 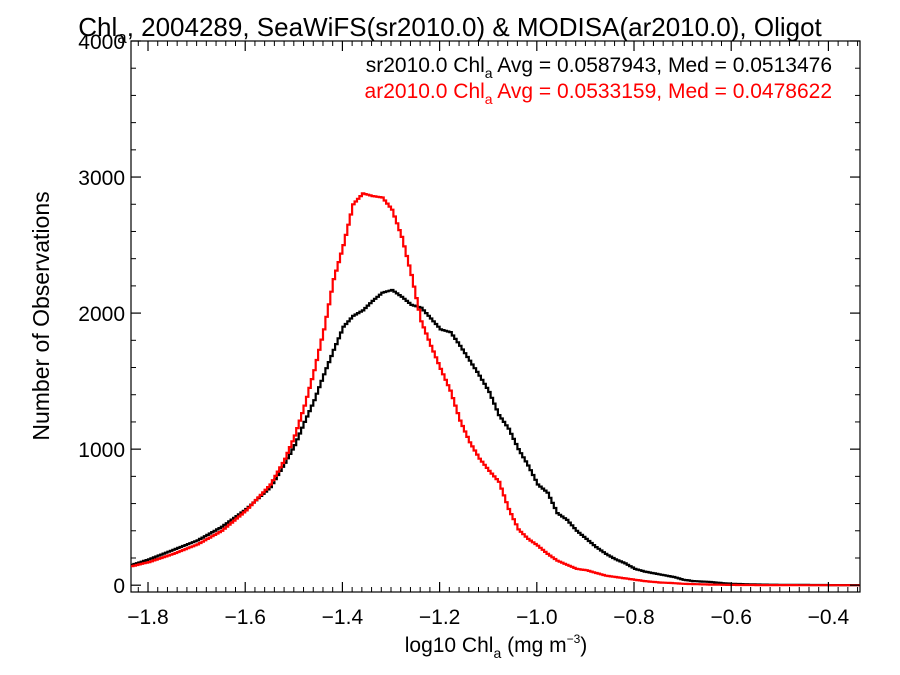 What do you see at coordinates (244, 617) in the screenshot?
I see `x-tick-label: −1.6` at bounding box center [244, 617].